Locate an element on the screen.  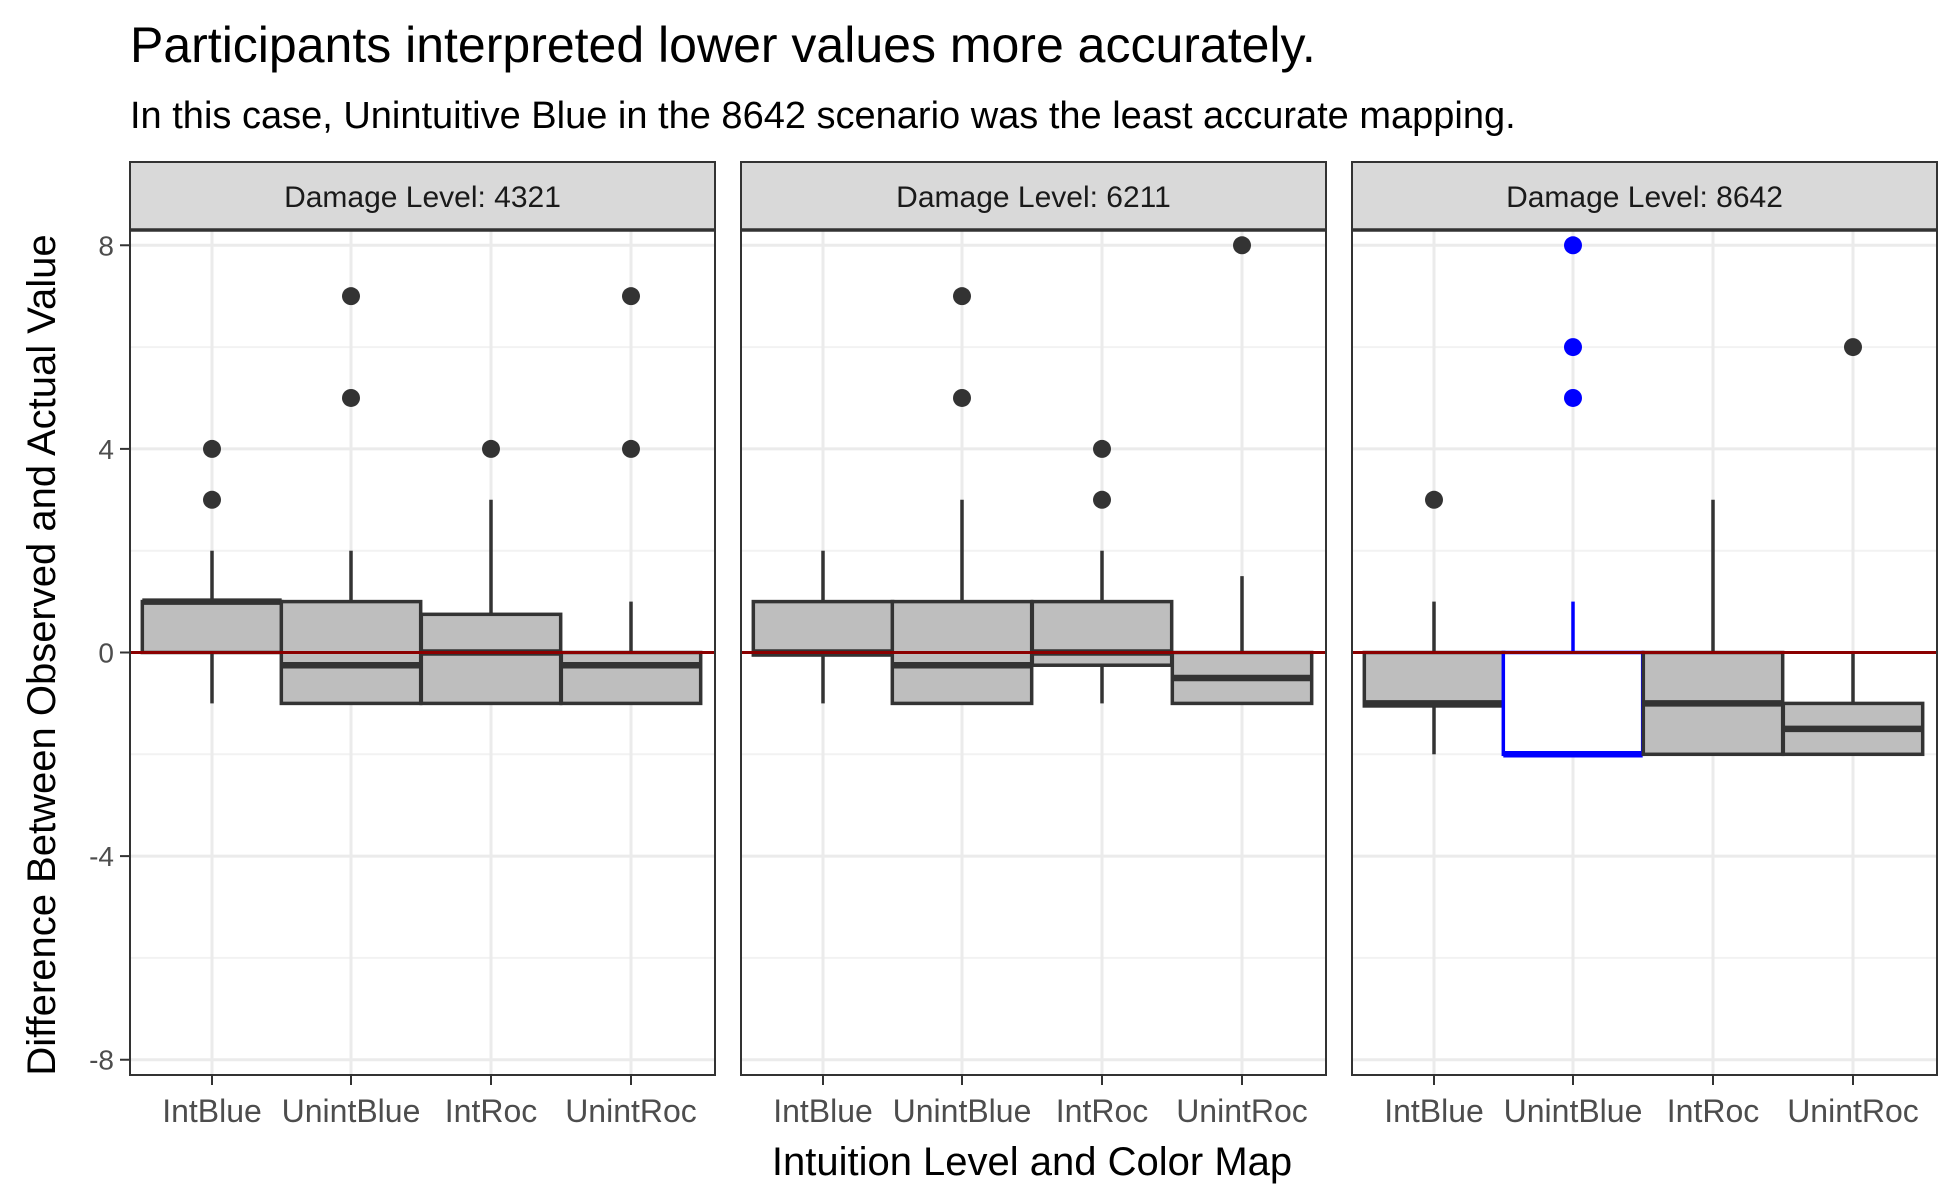
facet-strip-label: Damage Level: 6211 is located at coordinates (1033, 197).